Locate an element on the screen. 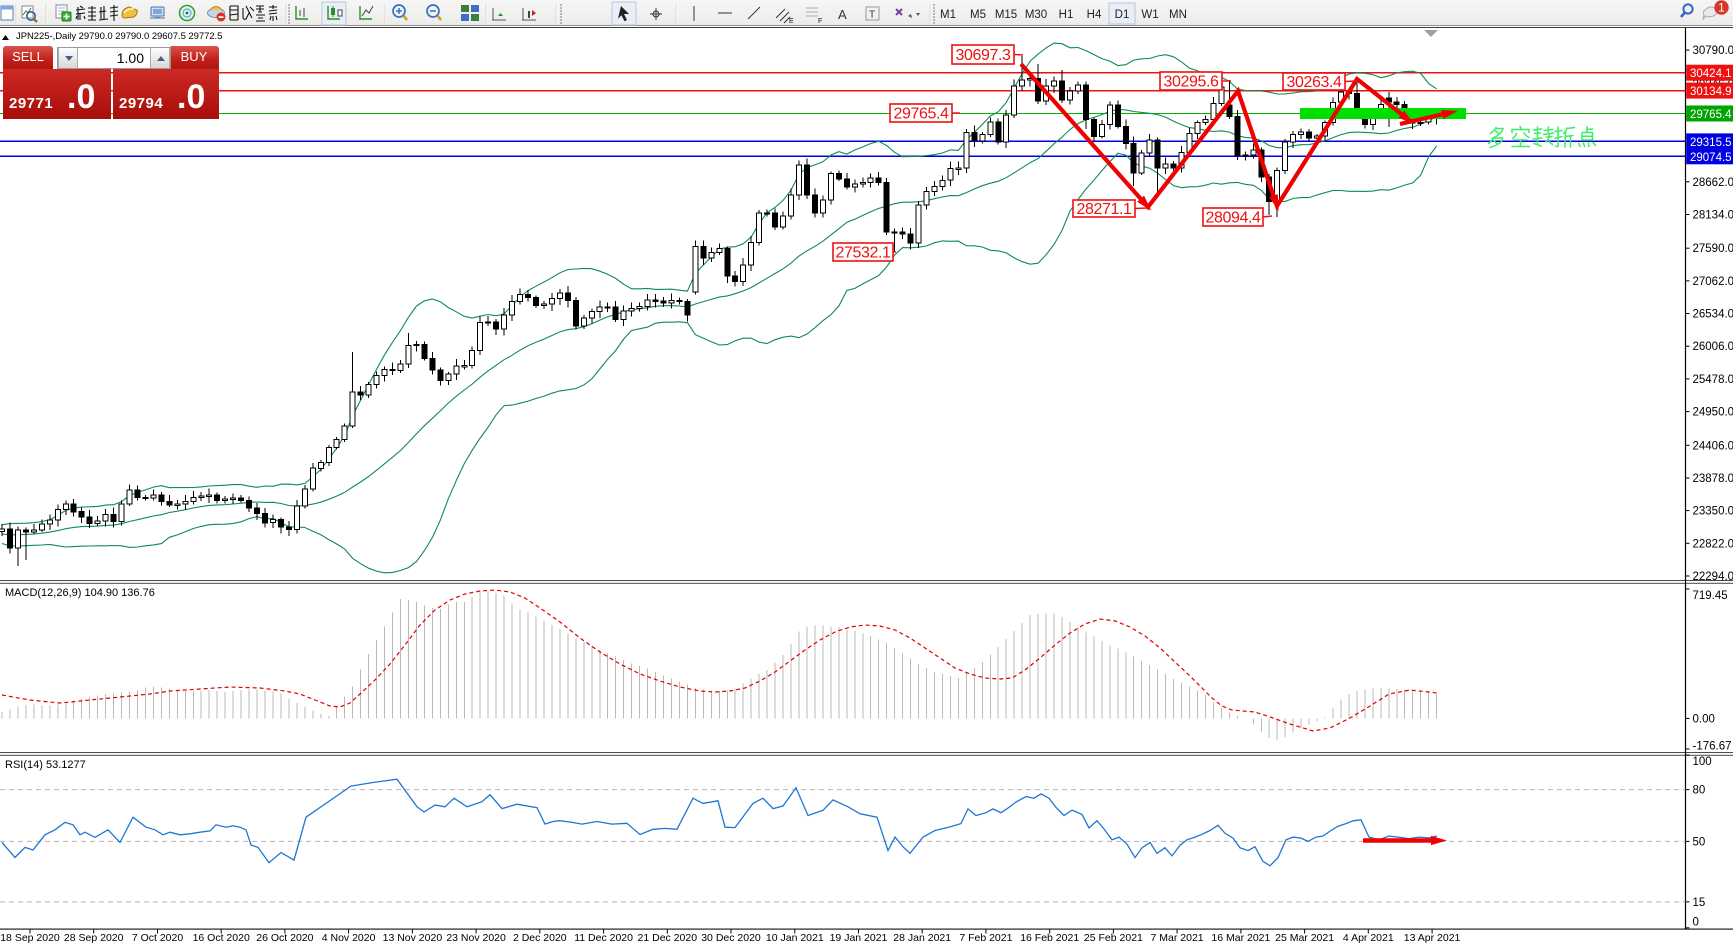  svg-text: 22822.0 is located at coordinates (1713, 544).